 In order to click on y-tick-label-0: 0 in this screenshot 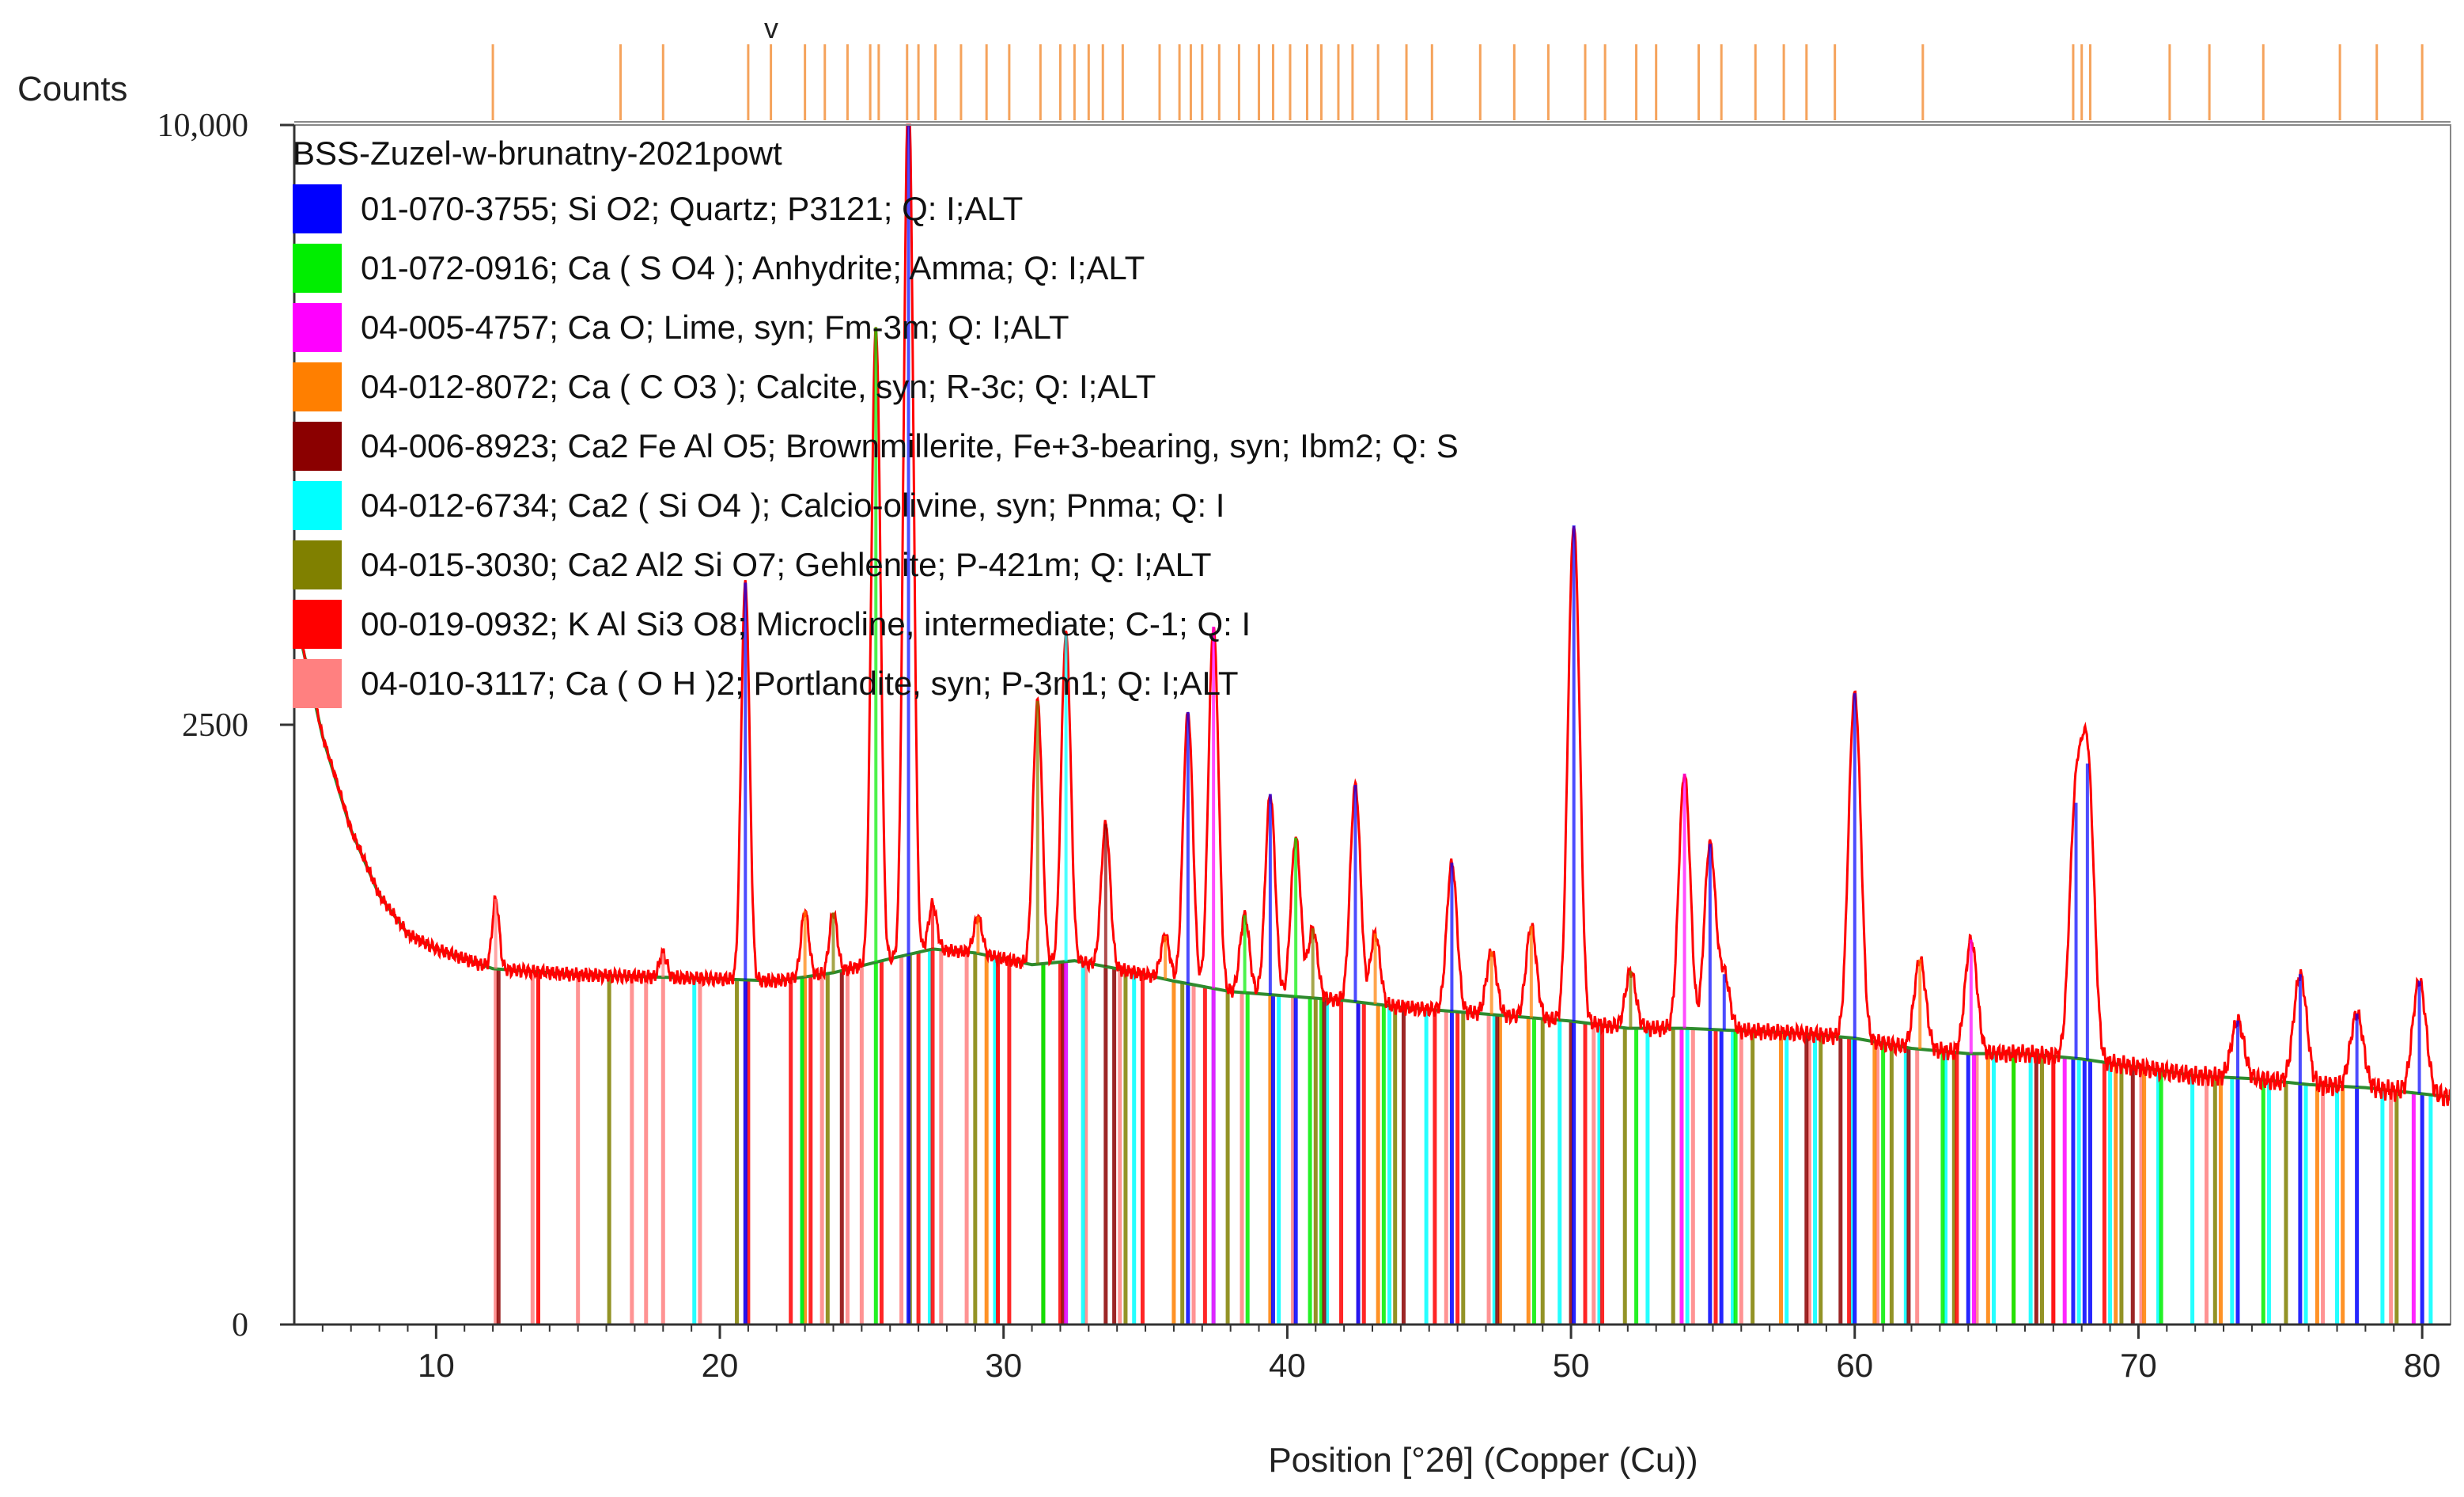, I will do `click(240, 1325)`.